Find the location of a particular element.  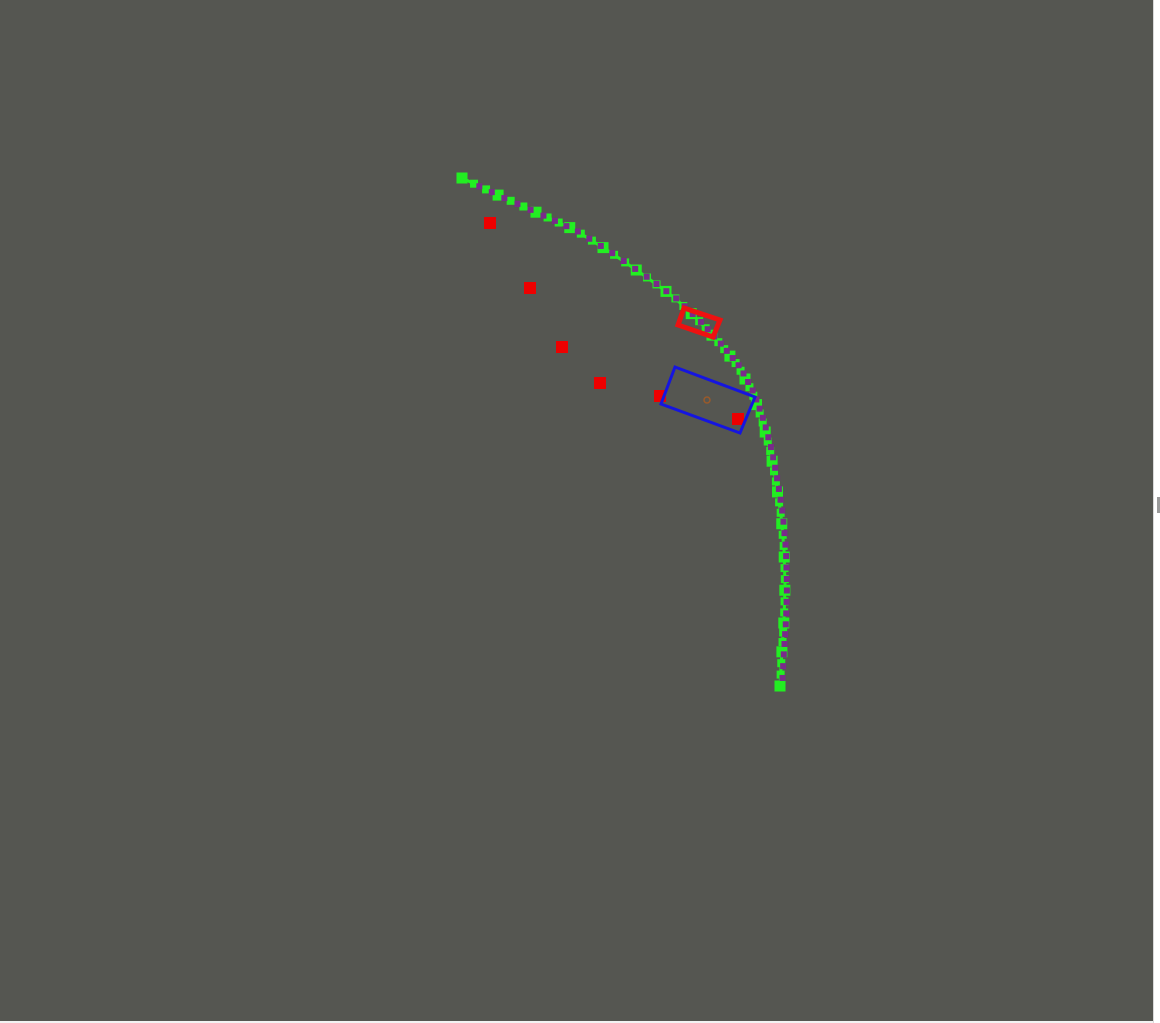

viewport-right-border is located at coordinates (1156, 511).